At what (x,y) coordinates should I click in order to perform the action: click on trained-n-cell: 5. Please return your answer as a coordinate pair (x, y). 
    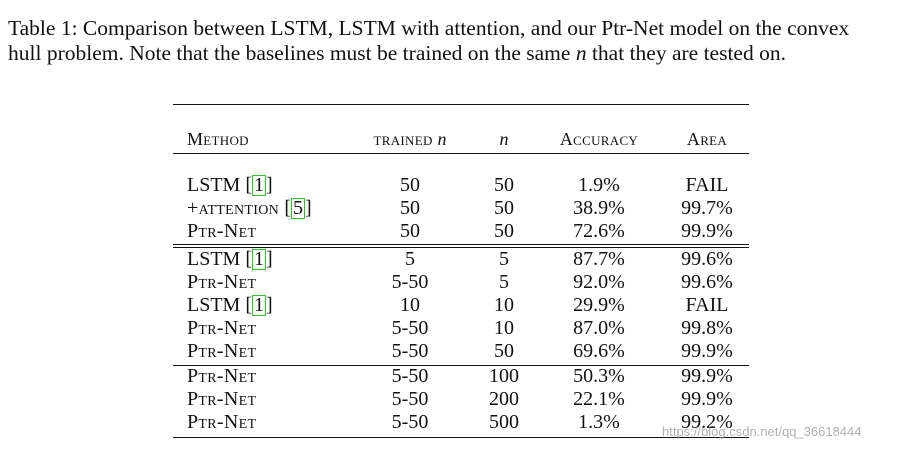
    Looking at the image, I should click on (410, 259).